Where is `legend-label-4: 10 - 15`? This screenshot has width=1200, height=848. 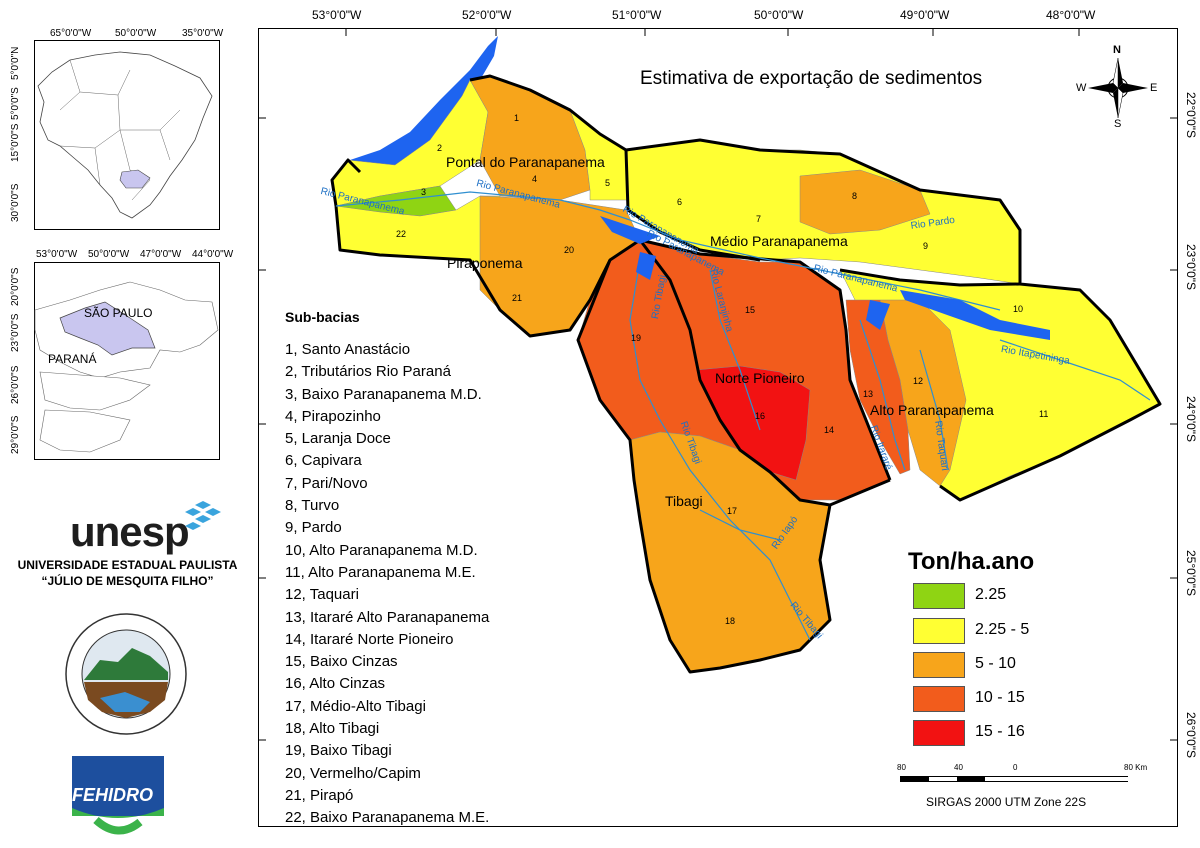 legend-label-4: 10 - 15 is located at coordinates (1000, 697).